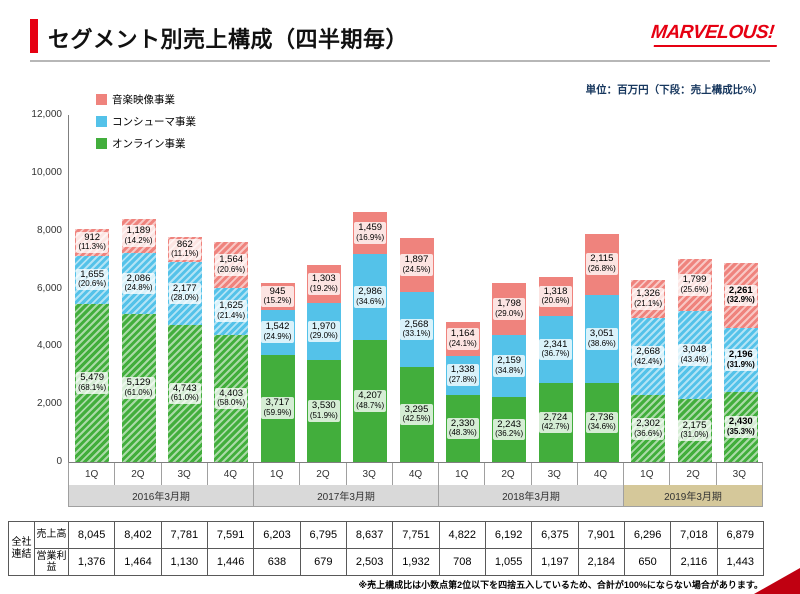  Describe the element at coordinates (161, 495) in the screenshot. I see `fiscal-year-label: 2016年3月期` at that location.